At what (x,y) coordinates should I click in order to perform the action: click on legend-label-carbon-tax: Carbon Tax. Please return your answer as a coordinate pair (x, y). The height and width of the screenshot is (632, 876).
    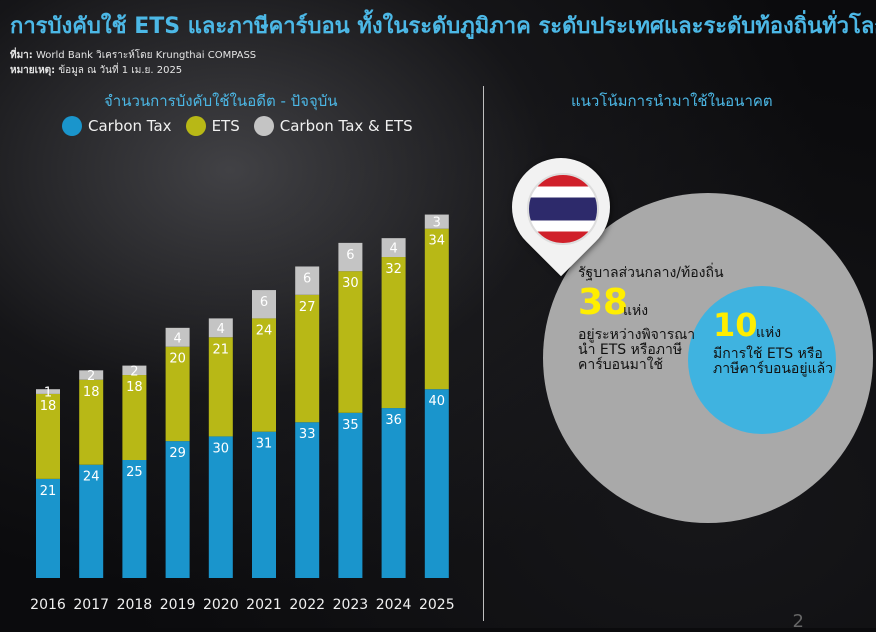
    Looking at the image, I should click on (130, 126).